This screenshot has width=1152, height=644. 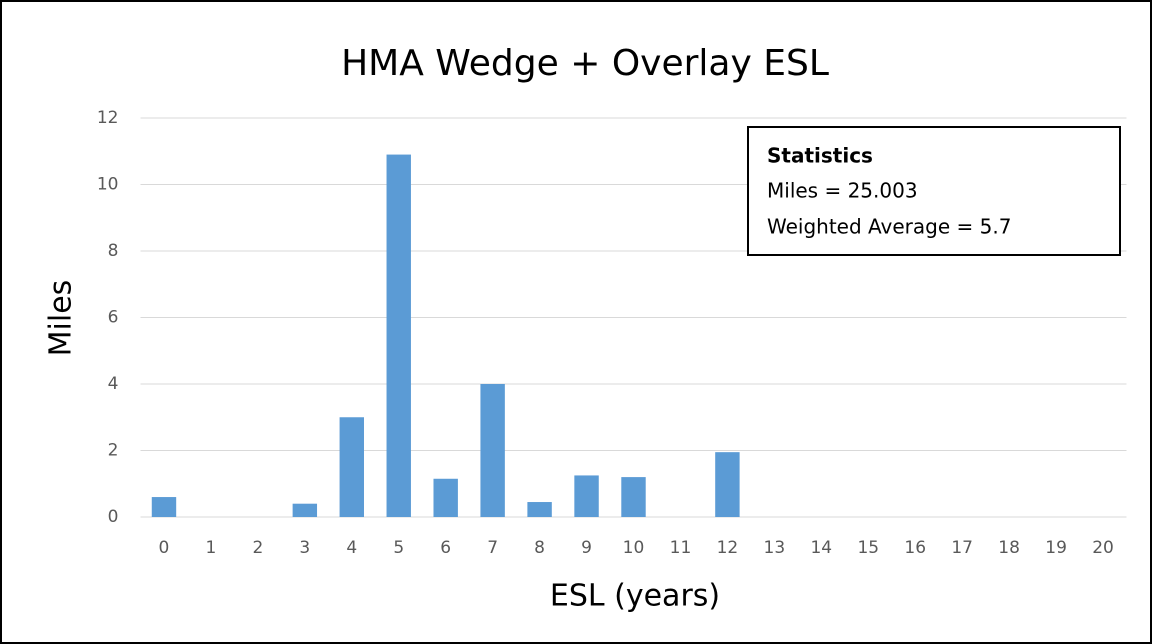 I want to click on x-tick-label: 0, so click(x=164, y=548).